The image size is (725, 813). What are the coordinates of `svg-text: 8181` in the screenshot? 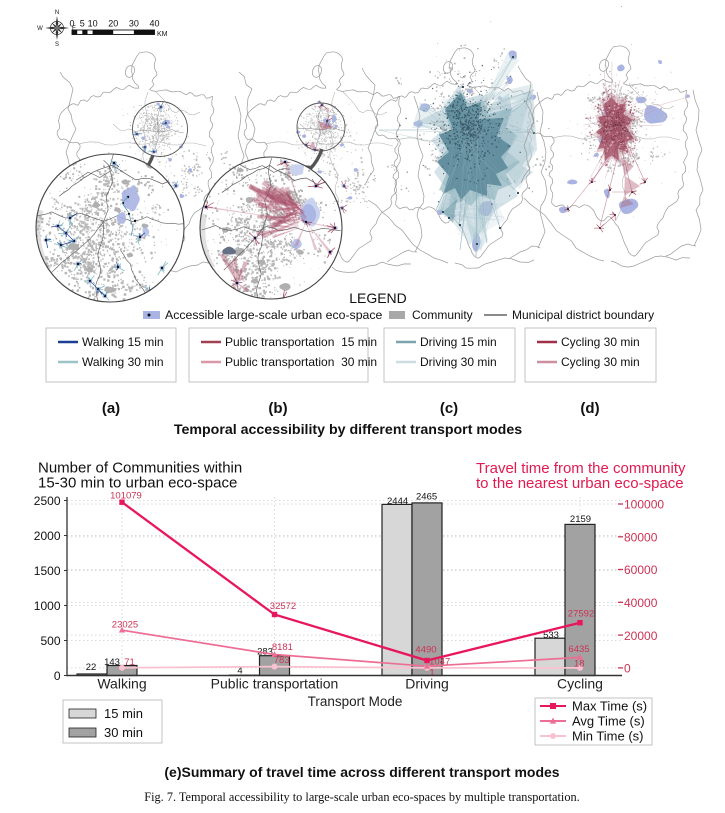 It's located at (282, 647).